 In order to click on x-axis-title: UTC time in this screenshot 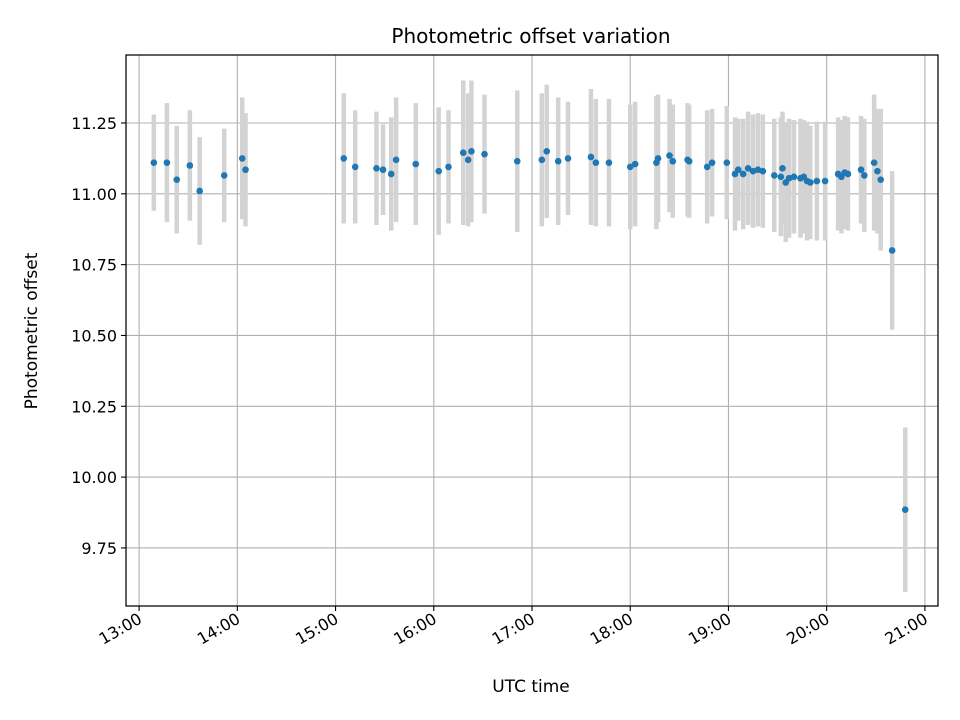, I will do `click(531, 687)`.